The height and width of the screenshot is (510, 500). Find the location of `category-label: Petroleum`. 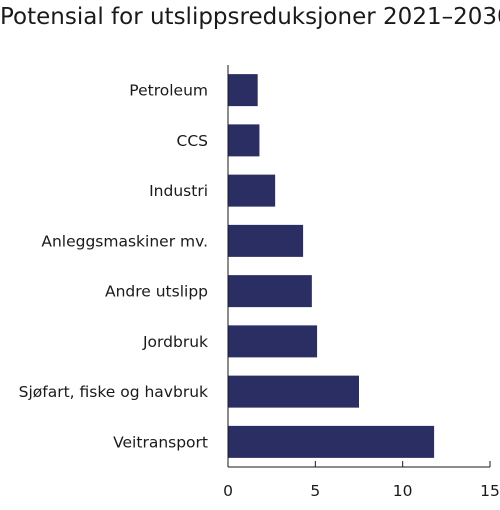

category-label: Petroleum is located at coordinates (168, 91).